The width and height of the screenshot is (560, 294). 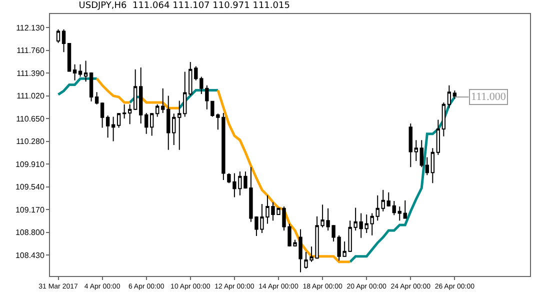 What do you see at coordinates (30, 73) in the screenshot?
I see `y-tick-label: 111.390` at bounding box center [30, 73].